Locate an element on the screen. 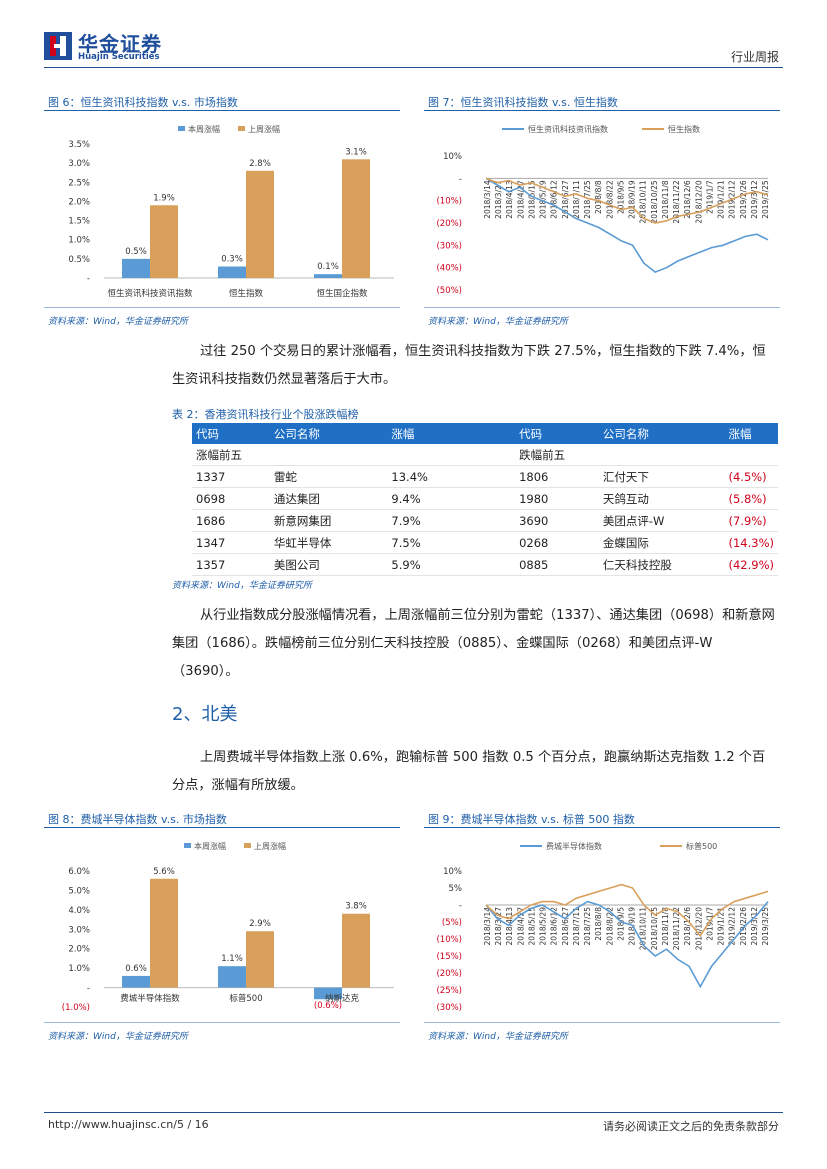  section-heading: 2、北美 is located at coordinates (205, 714).